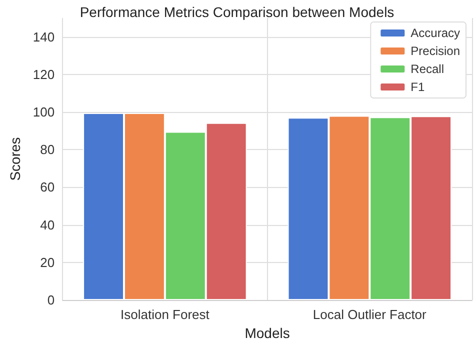 This screenshot has width=474, height=345. What do you see at coordinates (43, 36) in the screenshot?
I see `y-tick-label: 140` at bounding box center [43, 36].